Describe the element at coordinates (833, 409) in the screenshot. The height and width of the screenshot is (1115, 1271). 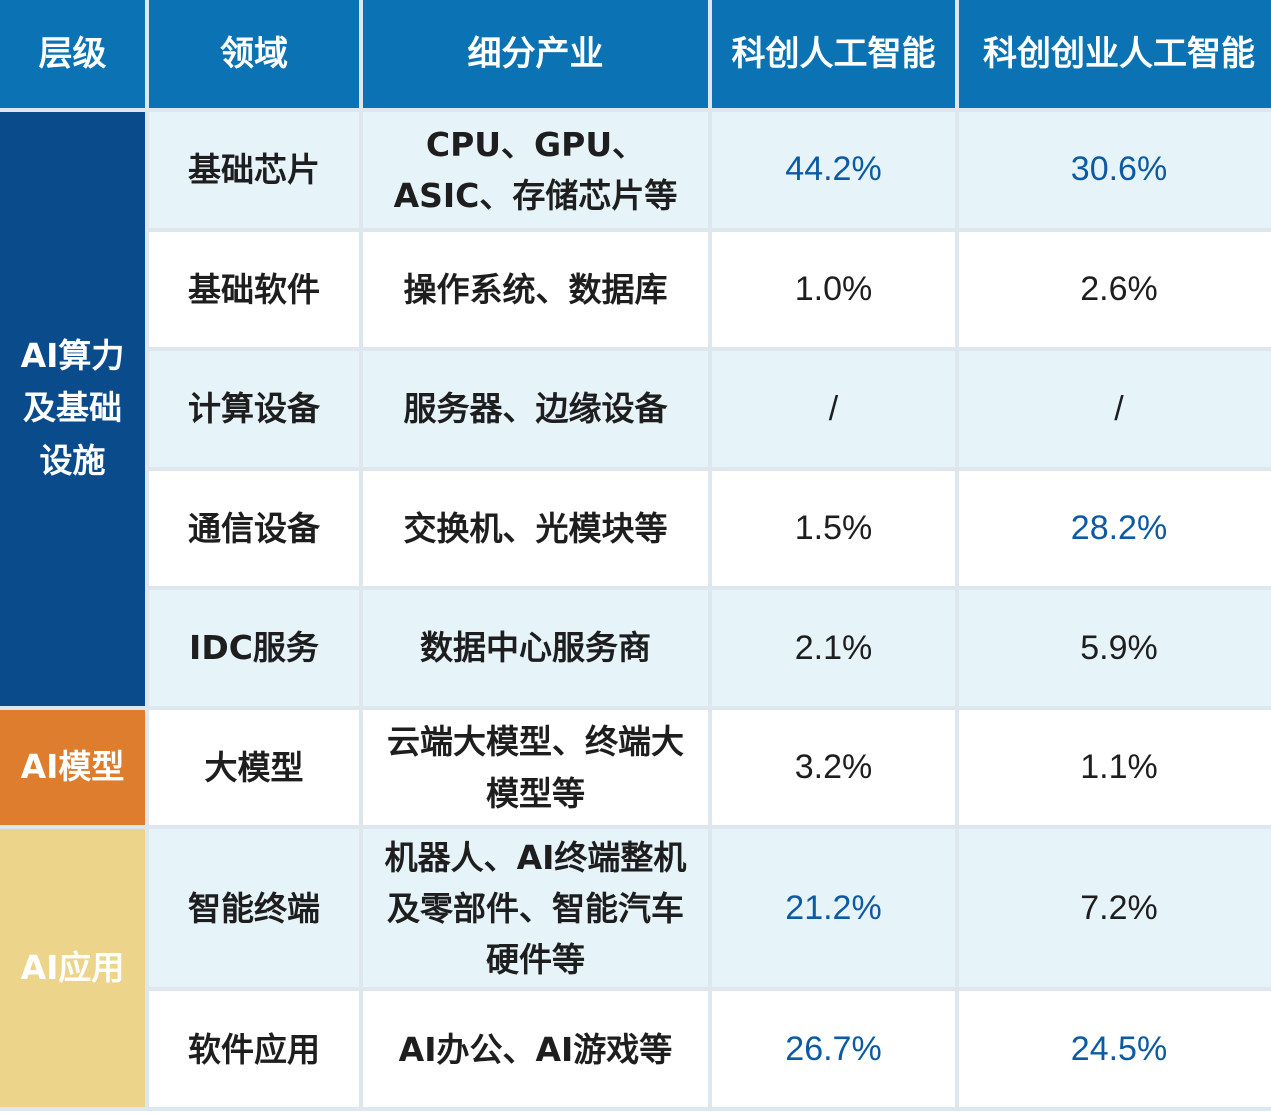
I see `index1-value: /` at that location.